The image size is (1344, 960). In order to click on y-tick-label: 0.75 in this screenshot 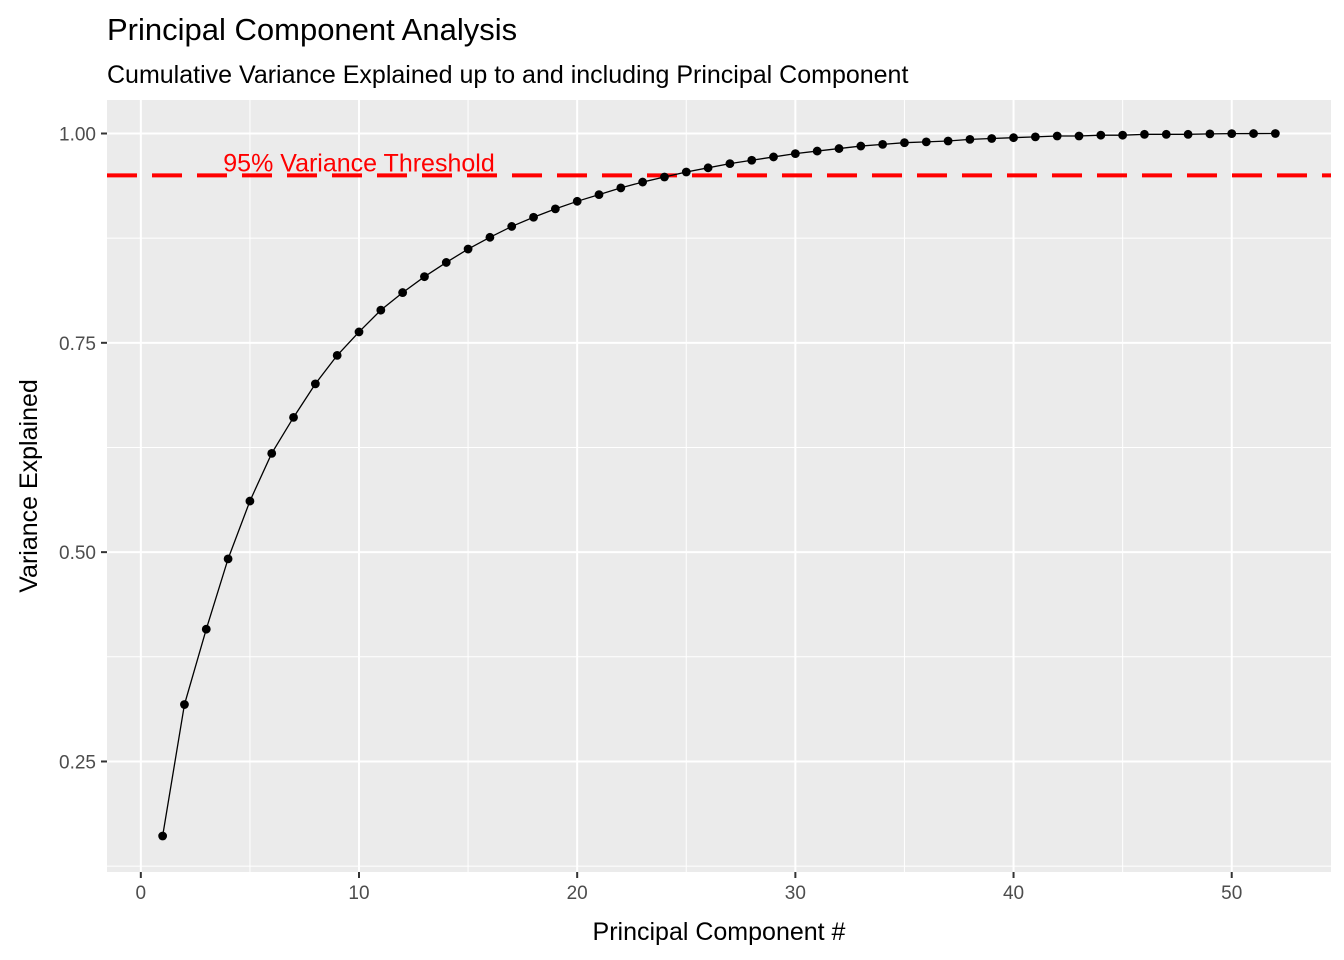, I will do `click(77, 344)`.